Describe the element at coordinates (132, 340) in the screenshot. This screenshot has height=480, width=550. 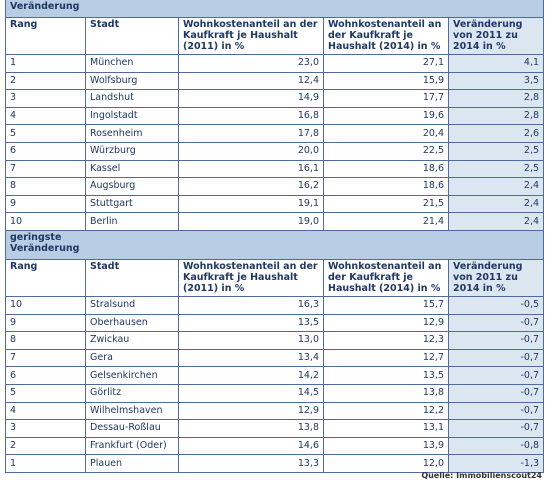
I see `cell: Zwickau` at that location.